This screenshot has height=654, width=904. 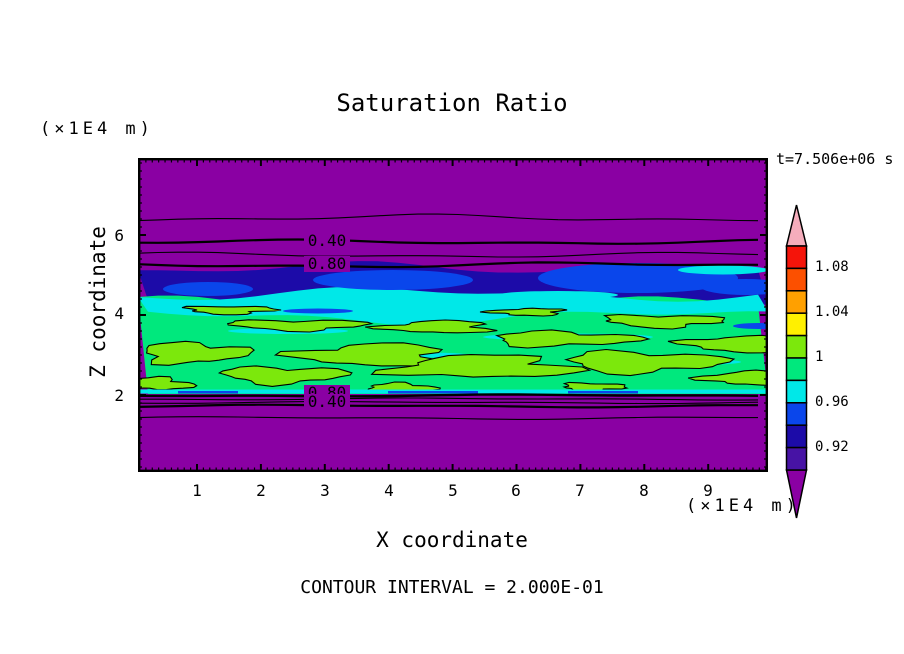 What do you see at coordinates (119, 313) in the screenshot?
I see `z-tick-label-4: 4` at bounding box center [119, 313].